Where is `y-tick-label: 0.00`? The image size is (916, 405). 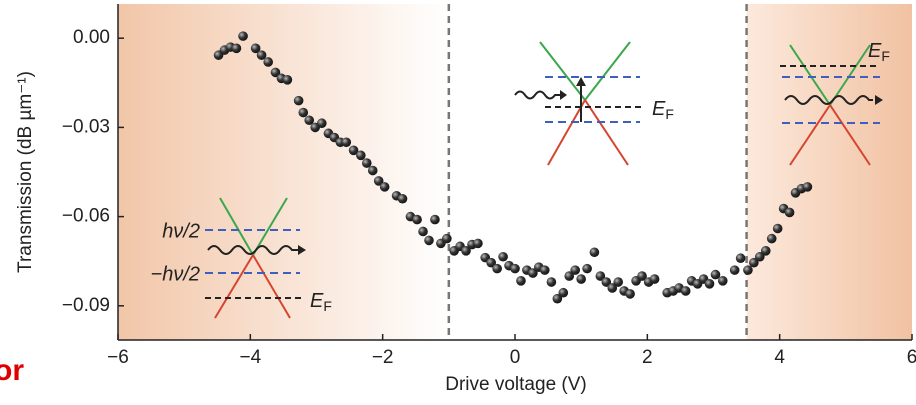 y-tick-label: 0.00 is located at coordinates (91, 37).